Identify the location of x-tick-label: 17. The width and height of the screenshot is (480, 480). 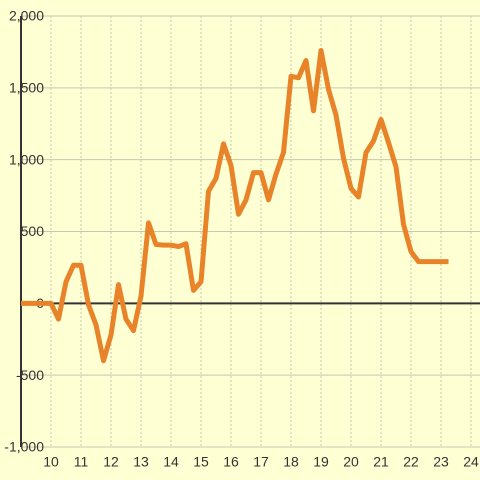
(261, 462).